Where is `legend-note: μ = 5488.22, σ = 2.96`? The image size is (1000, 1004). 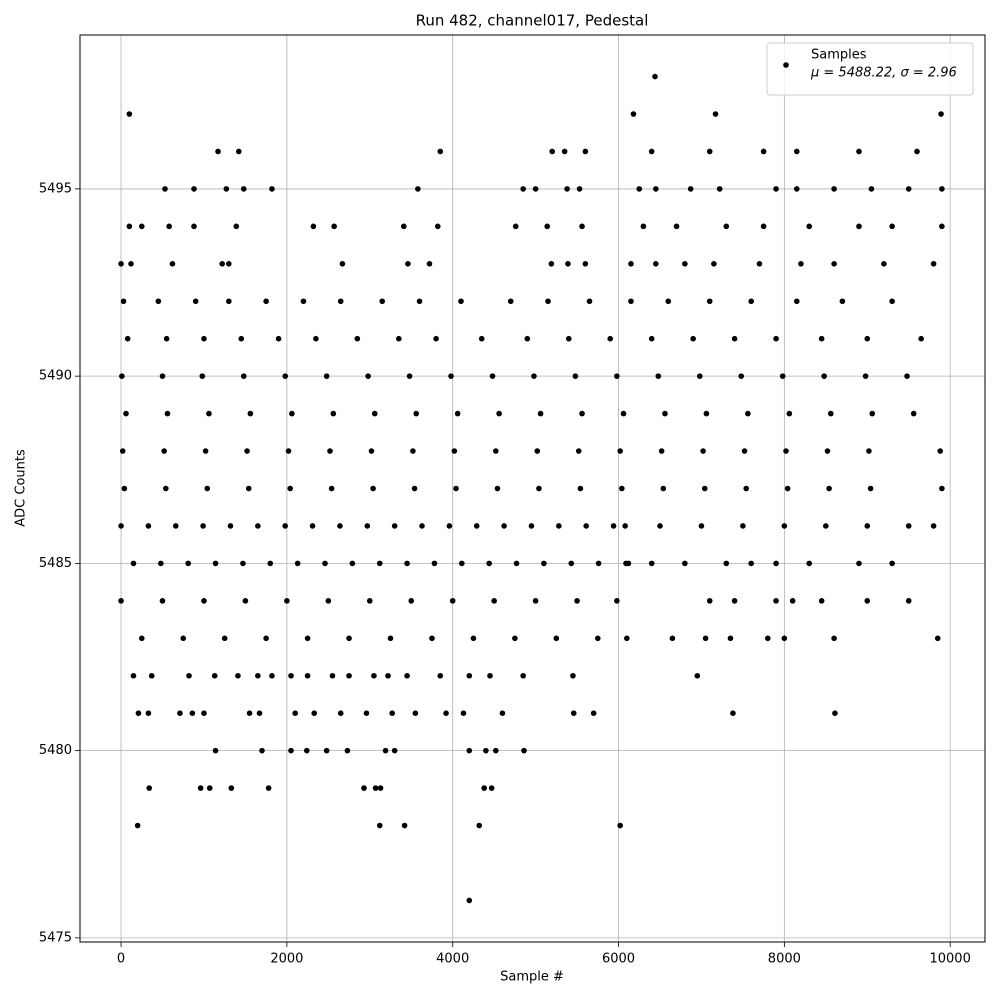 legend-note: μ = 5488.22, σ = 2.96 is located at coordinates (883, 73).